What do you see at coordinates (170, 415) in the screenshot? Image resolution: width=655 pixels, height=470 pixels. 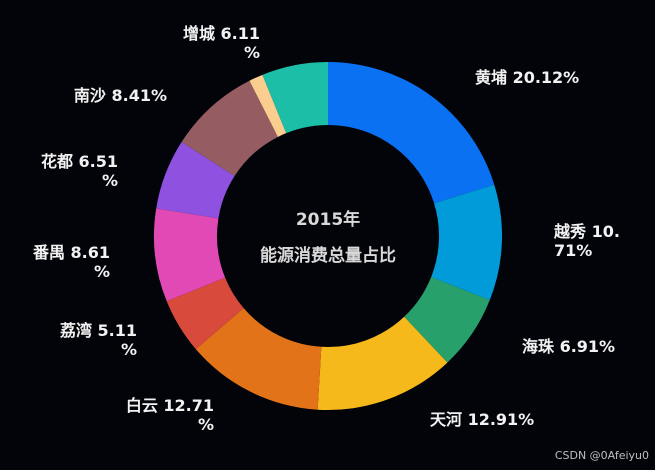 I see `slice-label-白云: 白云 12.71%` at bounding box center [170, 415].